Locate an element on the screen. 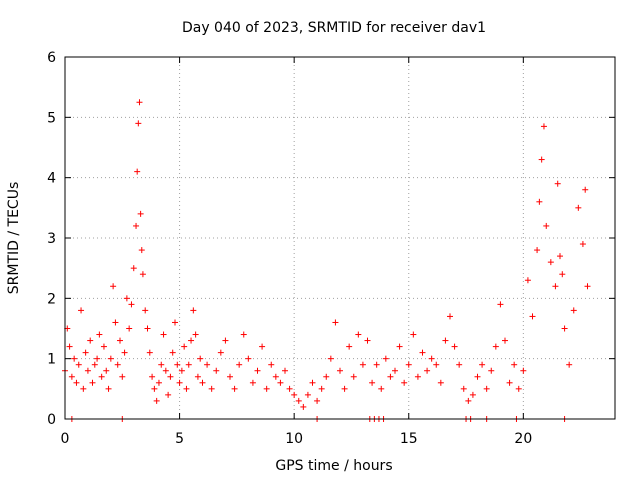 This screenshot has width=640, height=480. x-tick-label: 0 is located at coordinates (65, 439).